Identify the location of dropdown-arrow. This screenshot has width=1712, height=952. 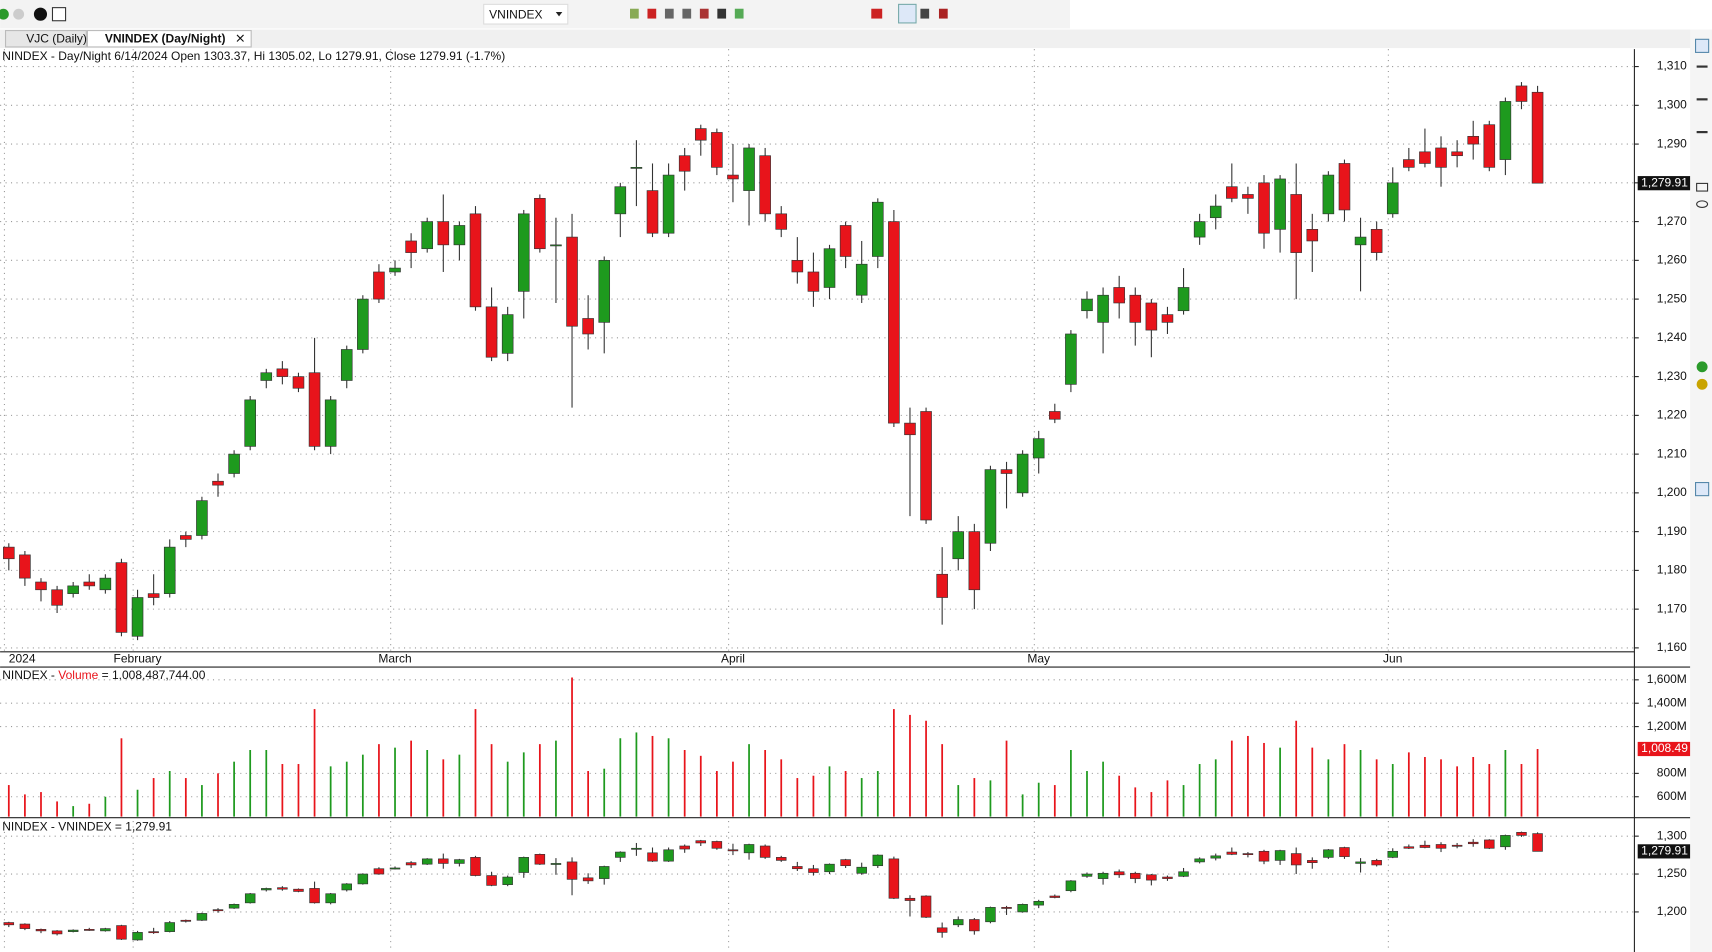
(559, 14).